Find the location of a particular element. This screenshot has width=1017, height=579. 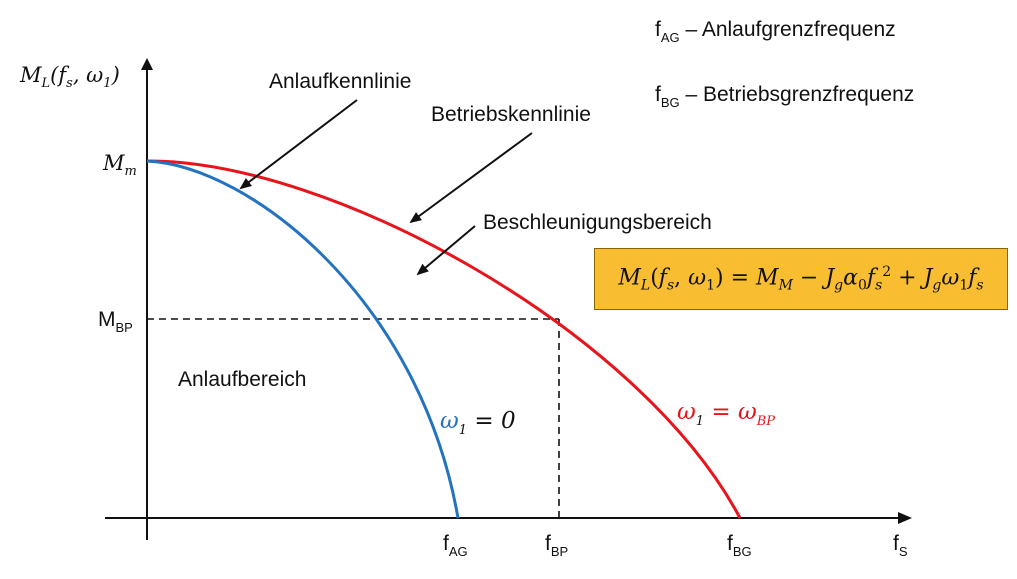

formula-text: ML(fs, ω1) = MM − Jgα0fs2 + Jgω1fs is located at coordinates (801, 279).